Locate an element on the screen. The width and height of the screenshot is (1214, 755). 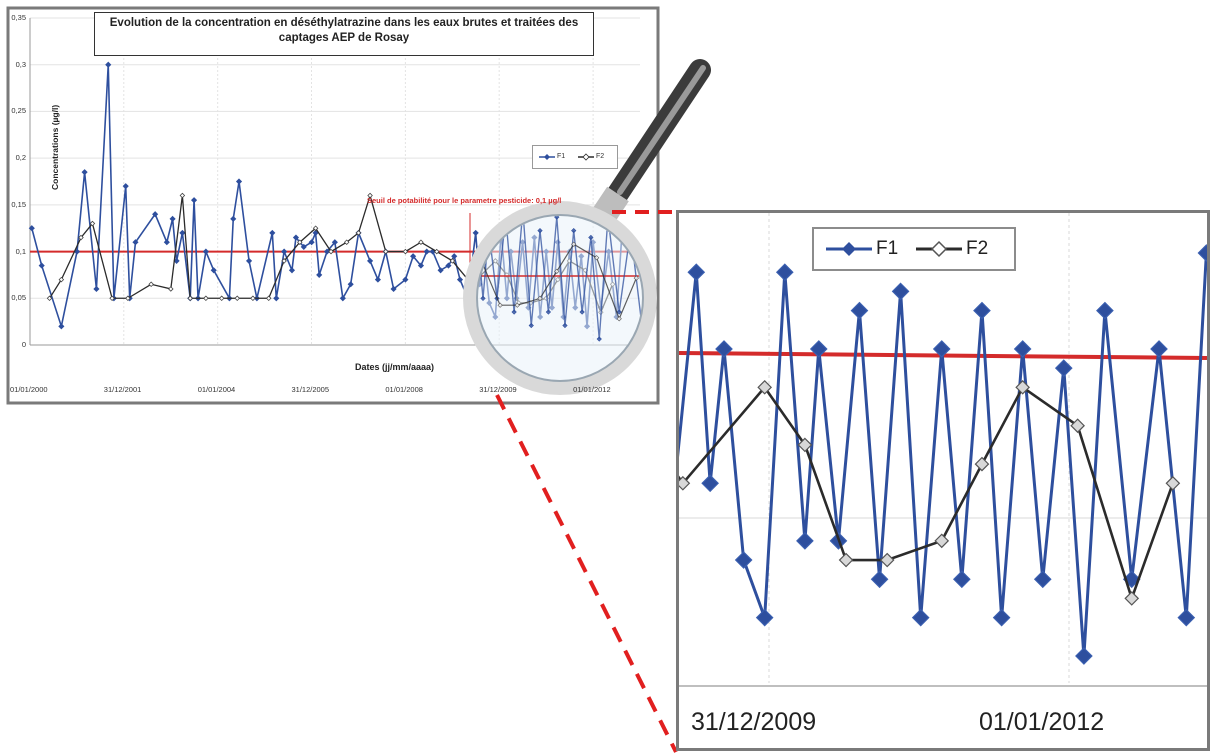
y-tick-label: 0,1 is located at coordinates (20, 251).